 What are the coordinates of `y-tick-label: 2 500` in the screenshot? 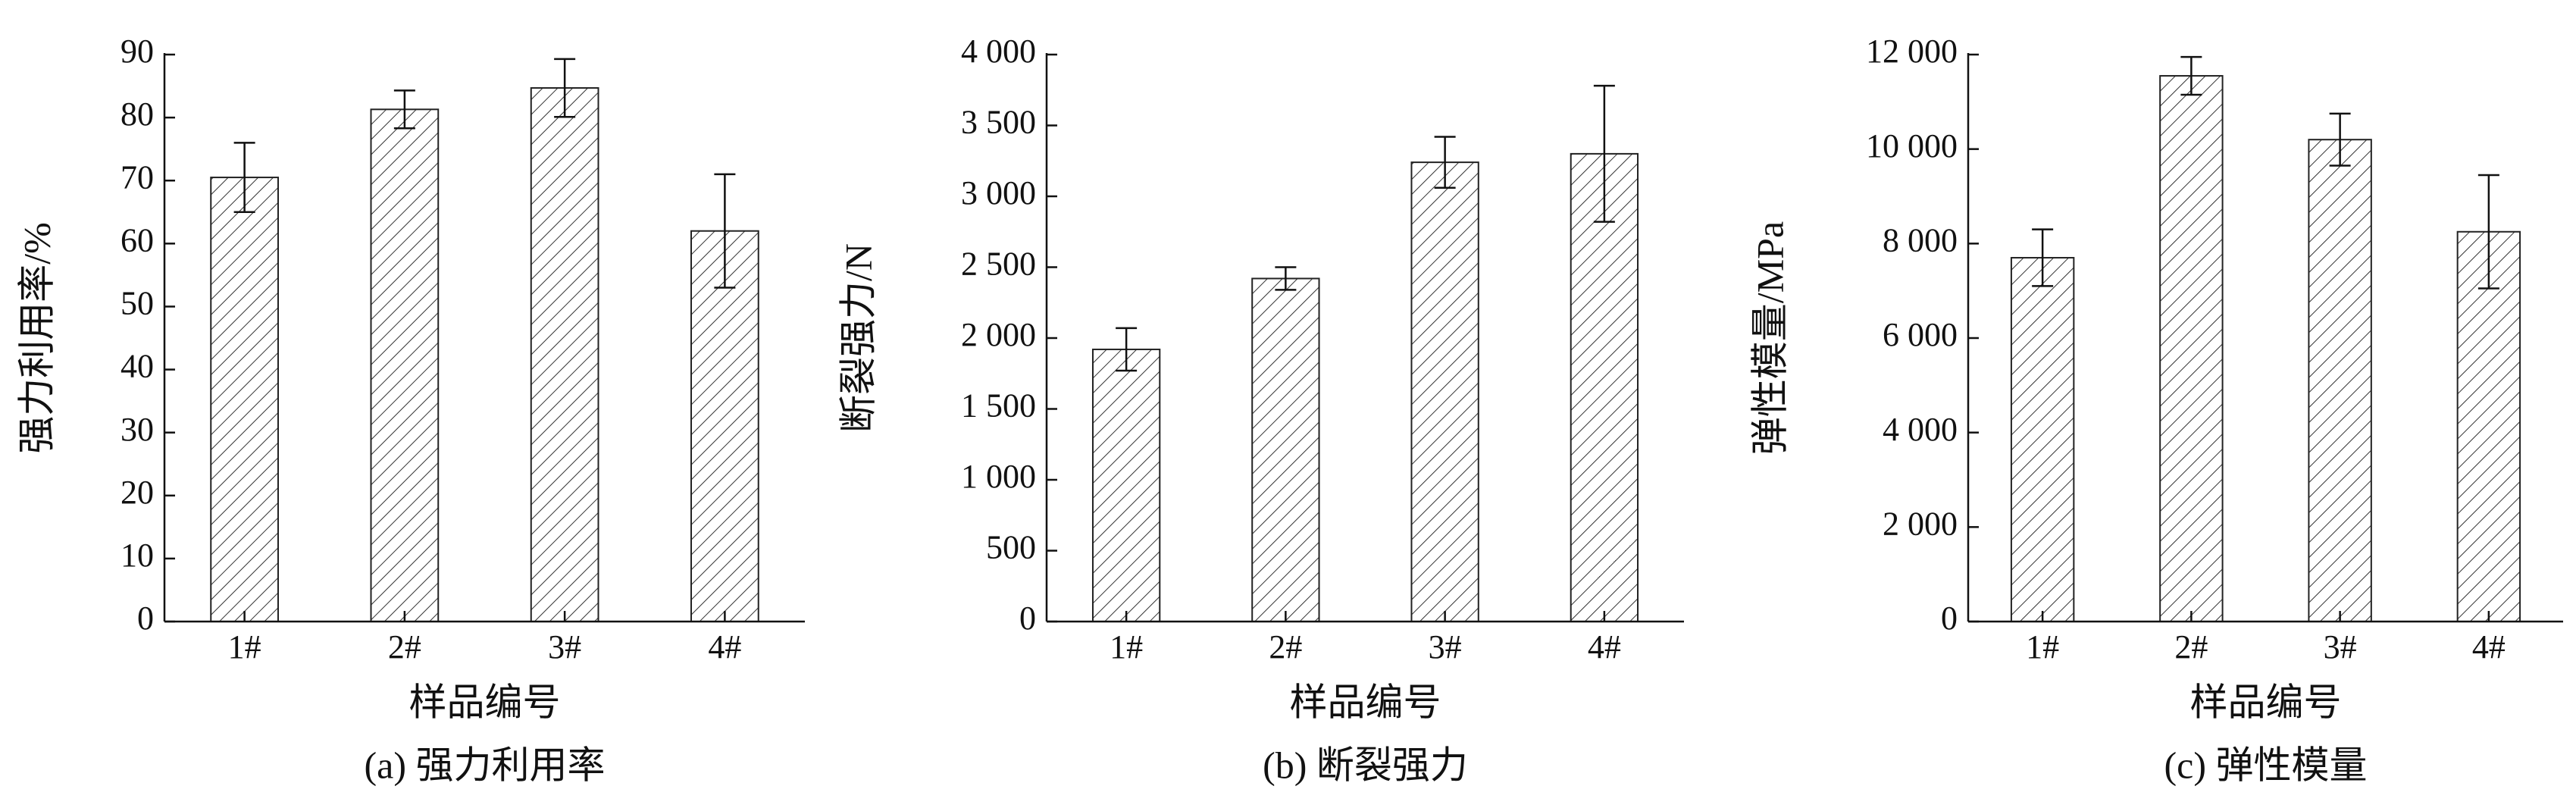 It's located at (999, 264).